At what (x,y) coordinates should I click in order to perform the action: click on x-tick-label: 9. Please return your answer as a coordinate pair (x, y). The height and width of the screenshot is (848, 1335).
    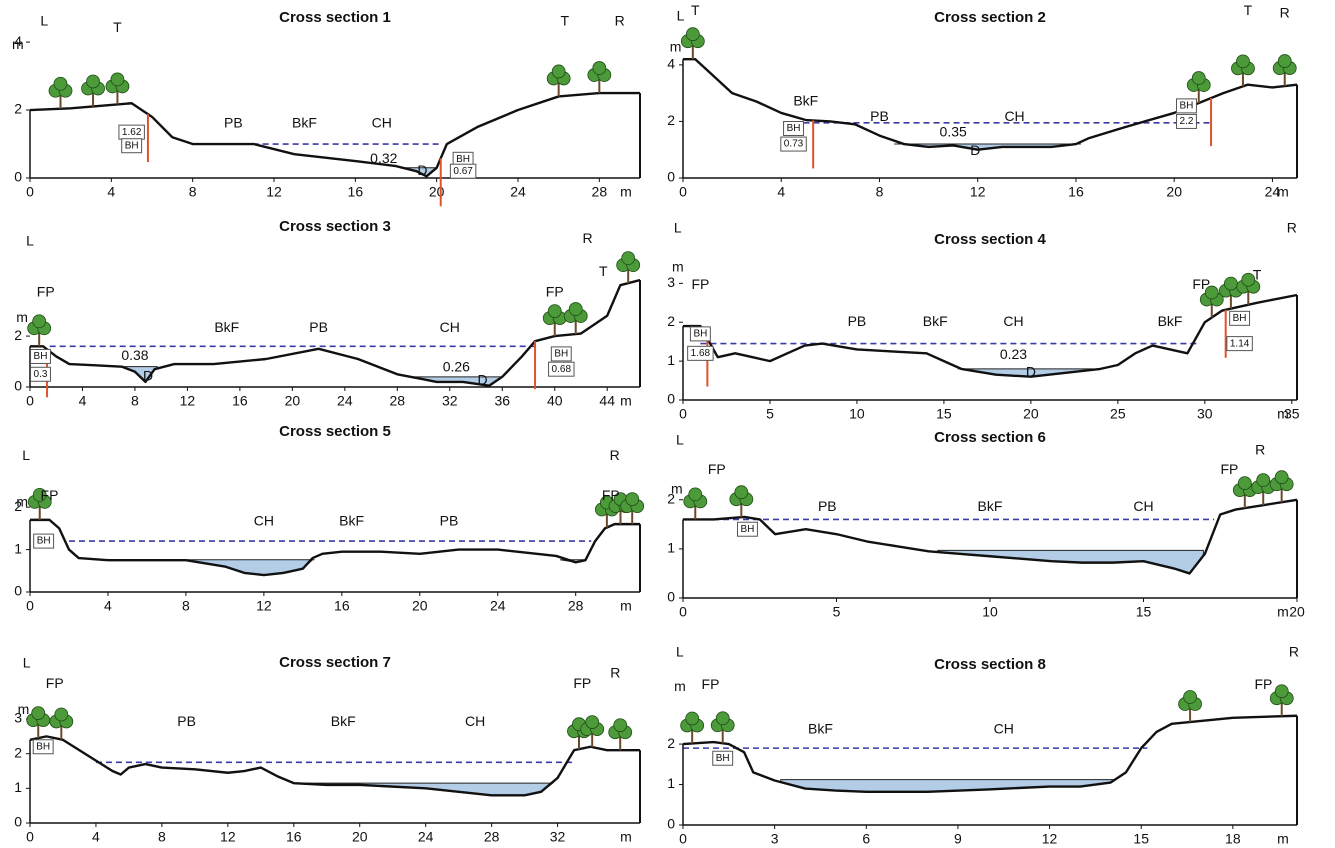
    Looking at the image, I should click on (958, 839).